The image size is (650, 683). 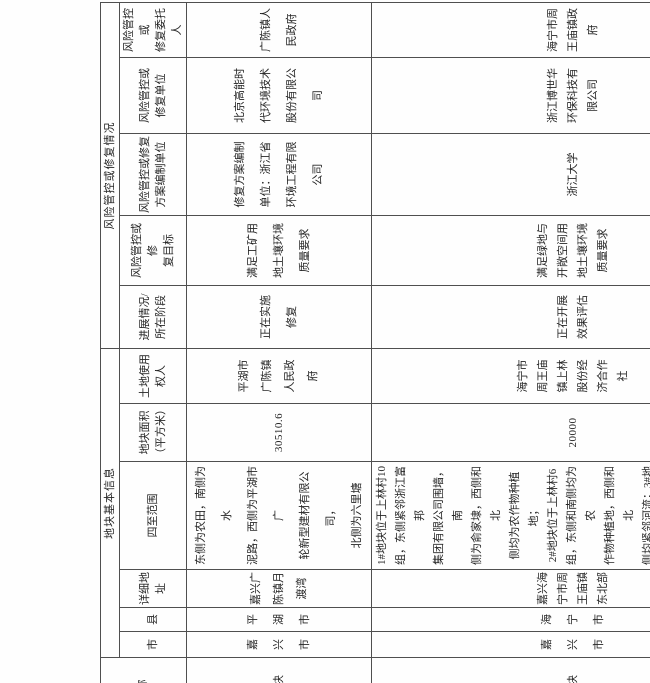 I want to click on cell-boundaries: 东侧为农田，南侧为水 泥路，西侧为平湖市广 轮新型建材有限公司， 北侧为六里塘, so click(x=279, y=515).